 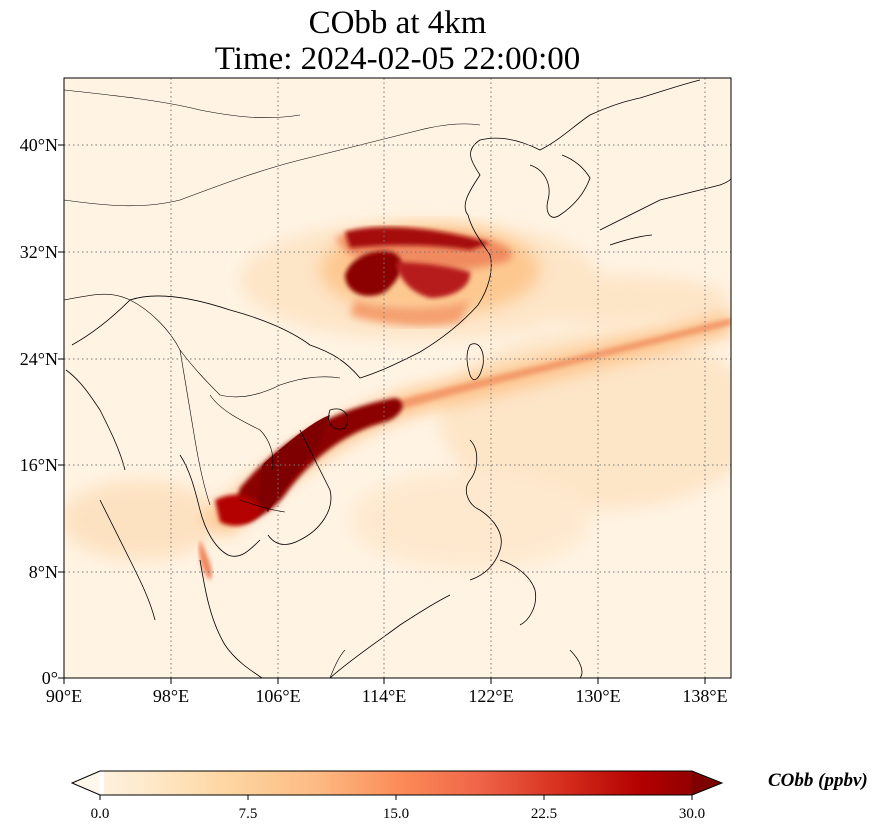 What do you see at coordinates (171, 696) in the screenshot?
I see `lon-tick-label: 98°E` at bounding box center [171, 696].